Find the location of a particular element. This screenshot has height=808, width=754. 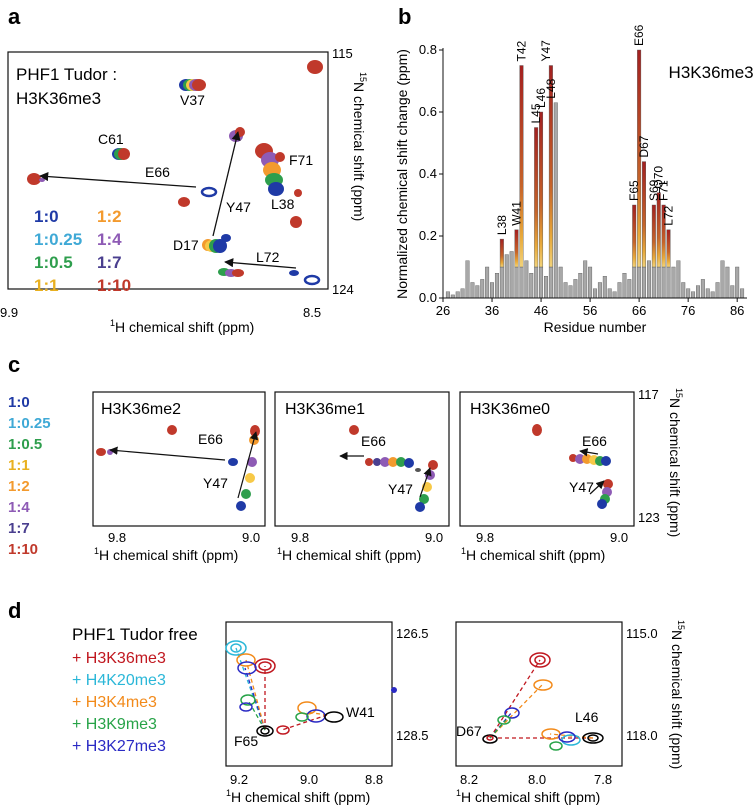

label-c61: C61 is located at coordinates (111, 139).